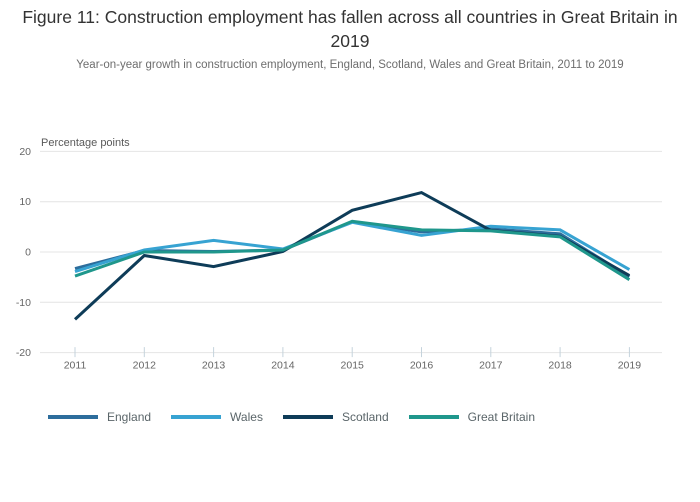 The width and height of the screenshot is (700, 502). Describe the element at coordinates (28, 253) in the screenshot. I see `y-tick-label: 0` at that location.